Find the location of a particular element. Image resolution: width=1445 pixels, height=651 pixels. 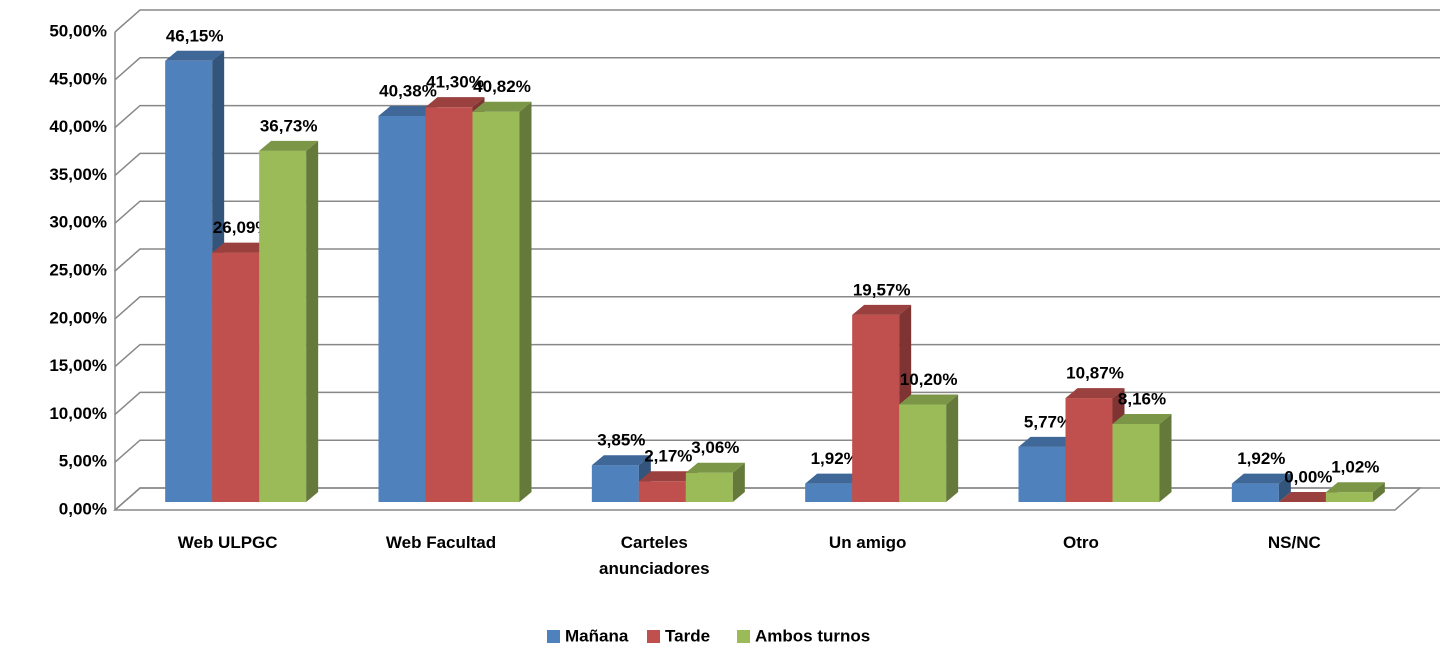

y-tick-label: 20,00% is located at coordinates (78, 317).